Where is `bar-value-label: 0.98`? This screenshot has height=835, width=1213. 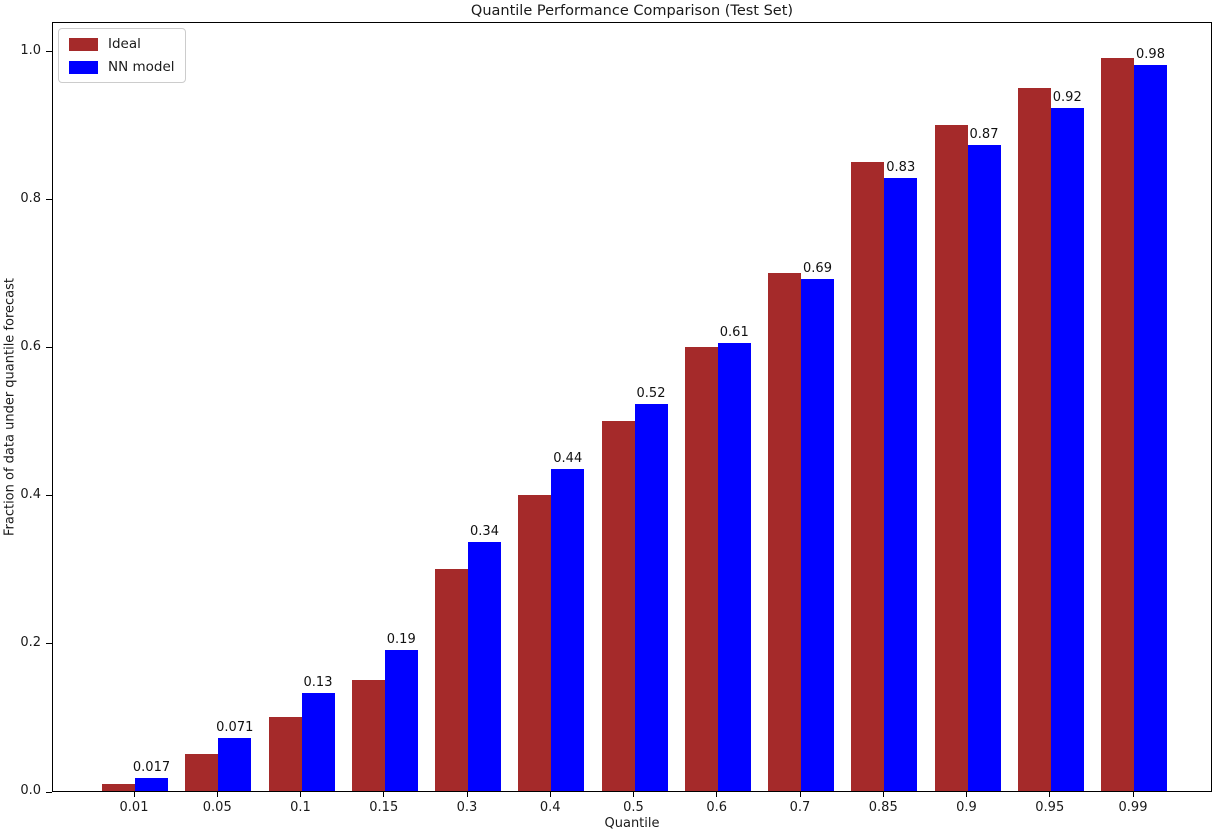 bar-value-label: 0.98 is located at coordinates (1150, 55).